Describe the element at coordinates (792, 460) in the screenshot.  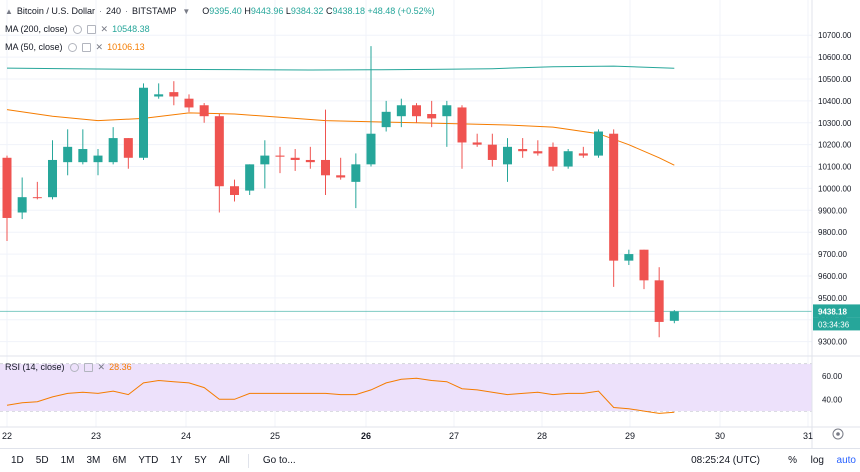
I see `percent-toggle: %` at that location.